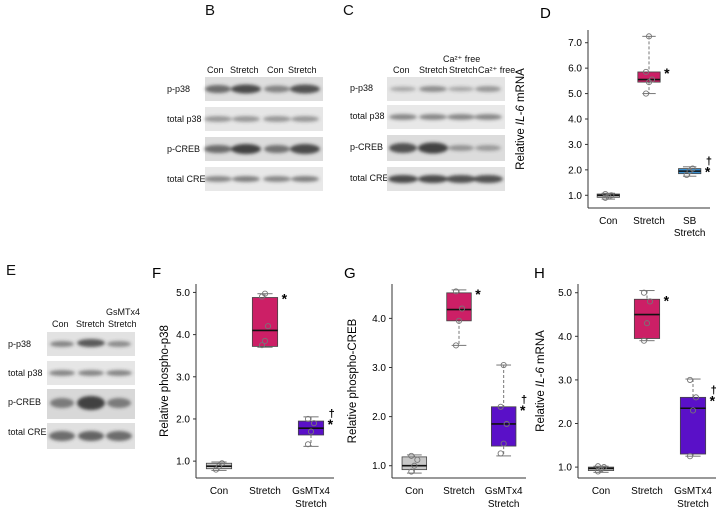 The image size is (720, 513). Describe the element at coordinates (263, 134) in the screenshot. I see `blot-b-image` at that location.